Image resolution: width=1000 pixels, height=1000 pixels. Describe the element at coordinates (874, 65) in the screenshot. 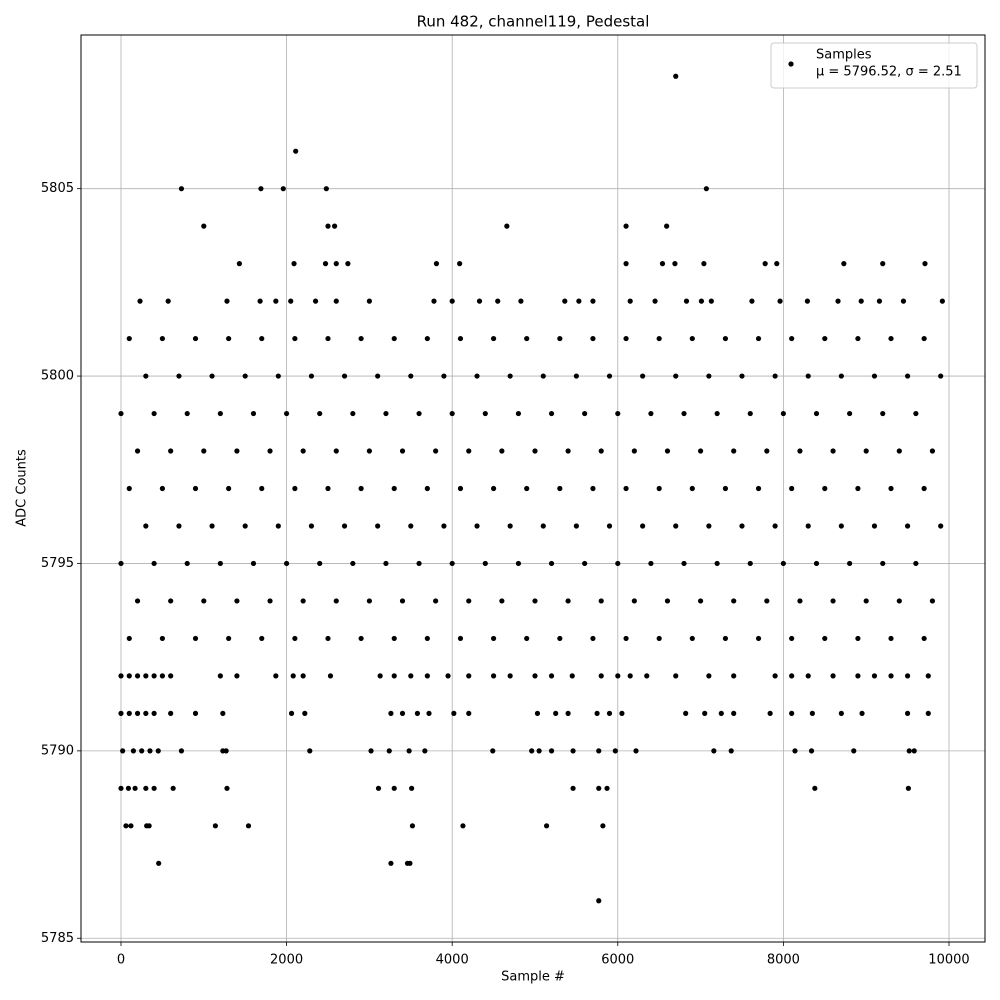

I see `legend-box` at that location.